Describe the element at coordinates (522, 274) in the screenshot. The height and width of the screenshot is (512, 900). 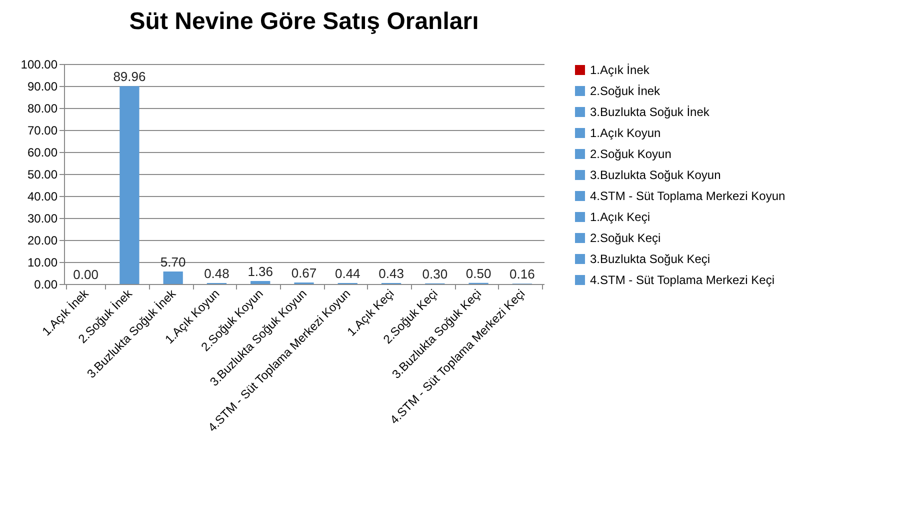
I see `data-label: 0.16` at that location.